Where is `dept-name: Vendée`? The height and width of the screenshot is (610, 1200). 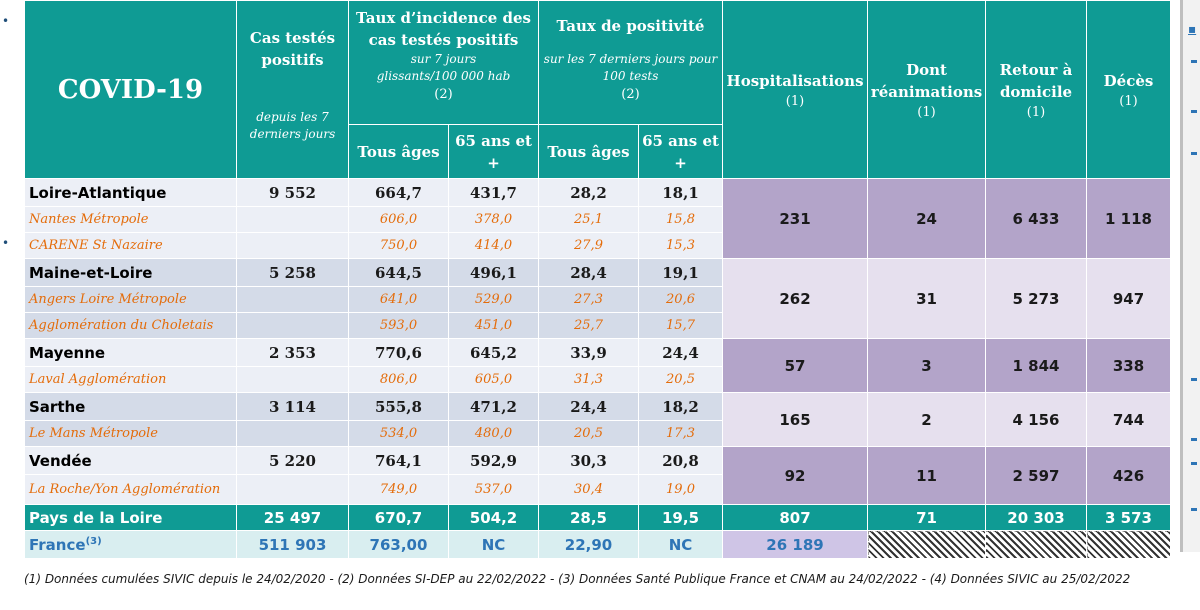 dept-name: Vendée is located at coordinates (130, 460).